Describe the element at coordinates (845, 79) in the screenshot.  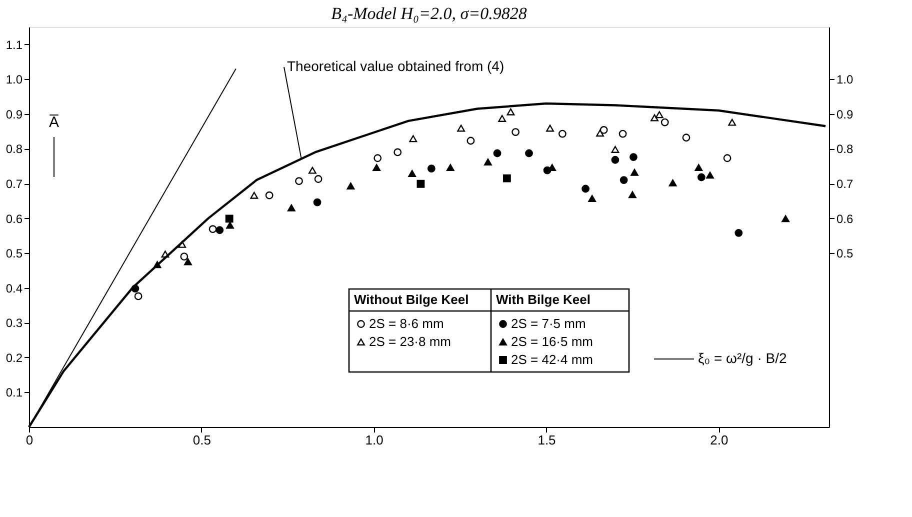
I see `y2-tick-label: 1.0` at that location.